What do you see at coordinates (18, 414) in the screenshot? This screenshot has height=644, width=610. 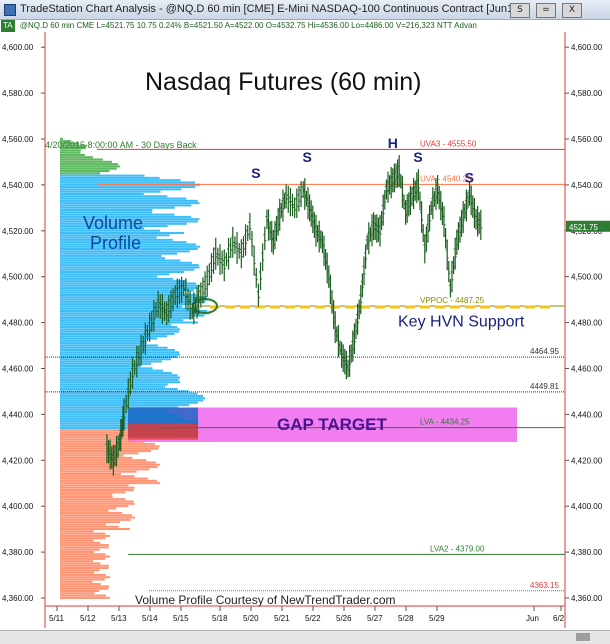 I see `ytick-label-left: 4,440.00` at bounding box center [18, 414].